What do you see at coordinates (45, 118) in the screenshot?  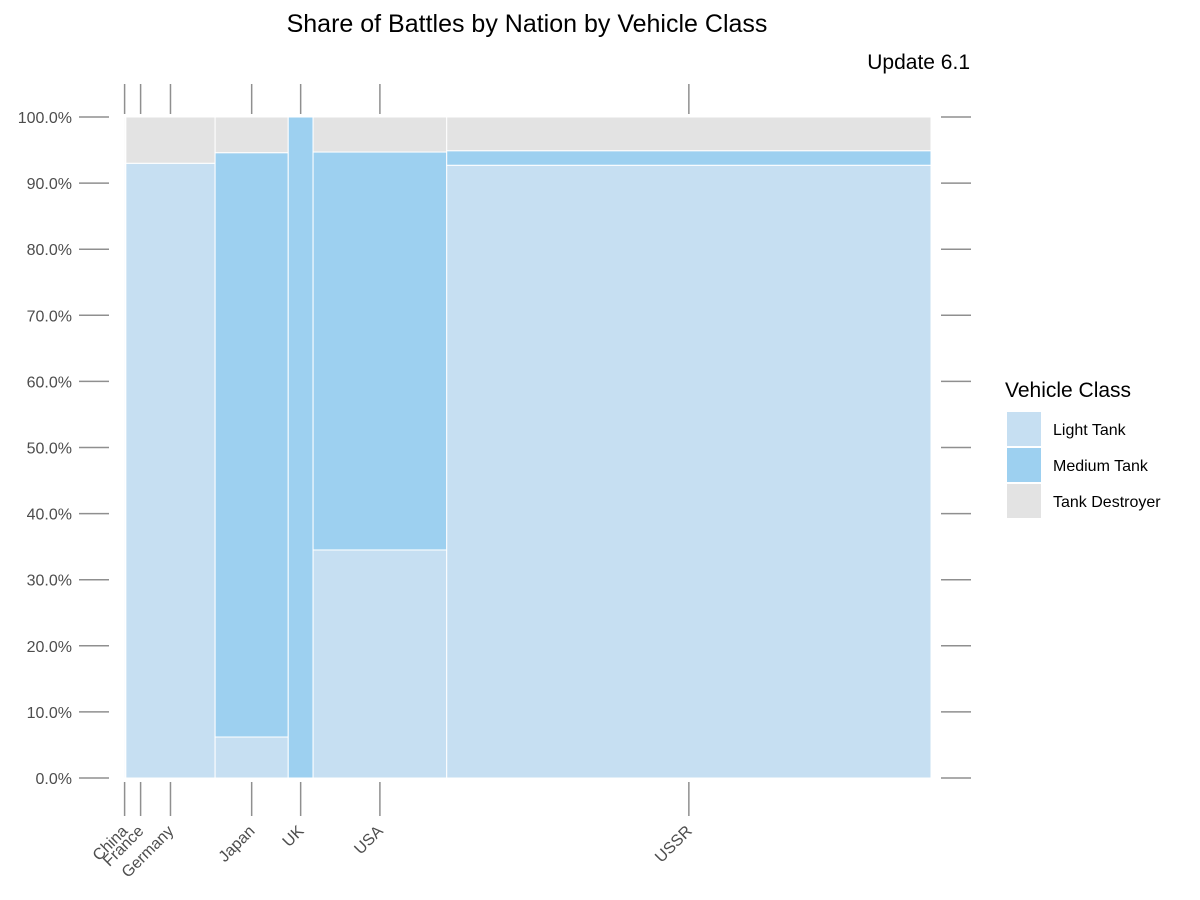 I see `y-tick-label: 100.0%` at bounding box center [45, 118].